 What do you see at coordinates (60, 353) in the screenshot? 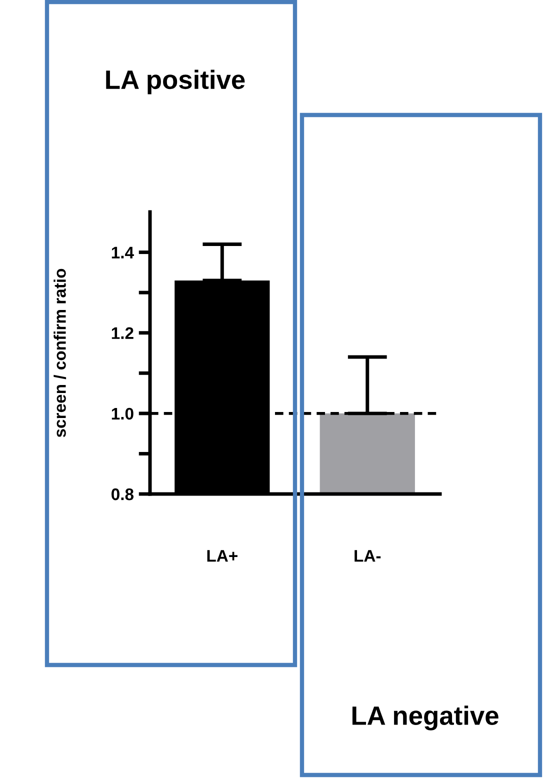
I see `y-axis-title: screen / confirm ratio` at bounding box center [60, 353].